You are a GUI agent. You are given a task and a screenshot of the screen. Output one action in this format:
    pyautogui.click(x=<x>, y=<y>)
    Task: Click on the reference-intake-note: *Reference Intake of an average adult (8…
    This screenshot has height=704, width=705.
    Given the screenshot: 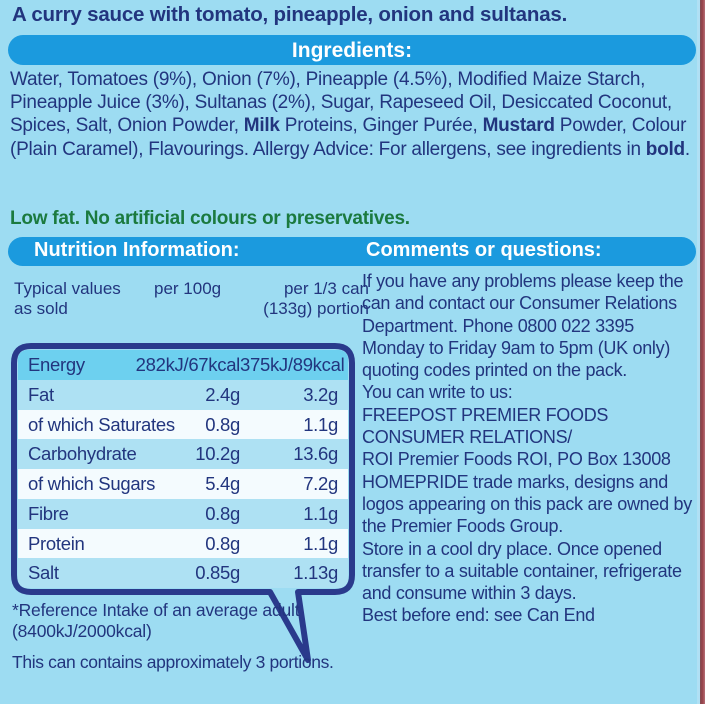 What is the action you would take?
    pyautogui.click(x=156, y=620)
    